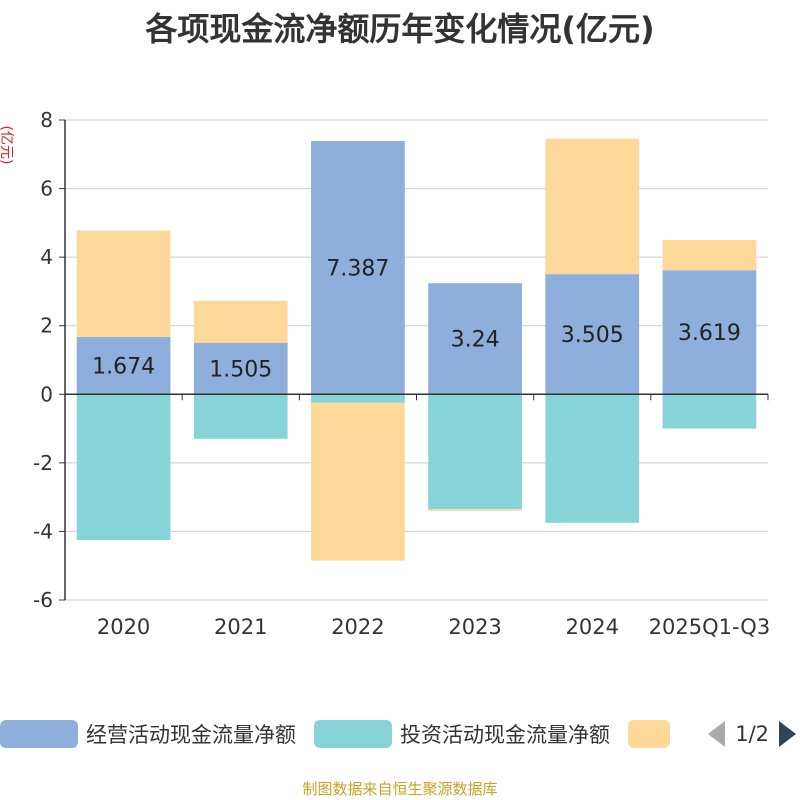 Image resolution: width=800 pixels, height=800 pixels. I want to click on bar-third-2024, so click(592, 206).